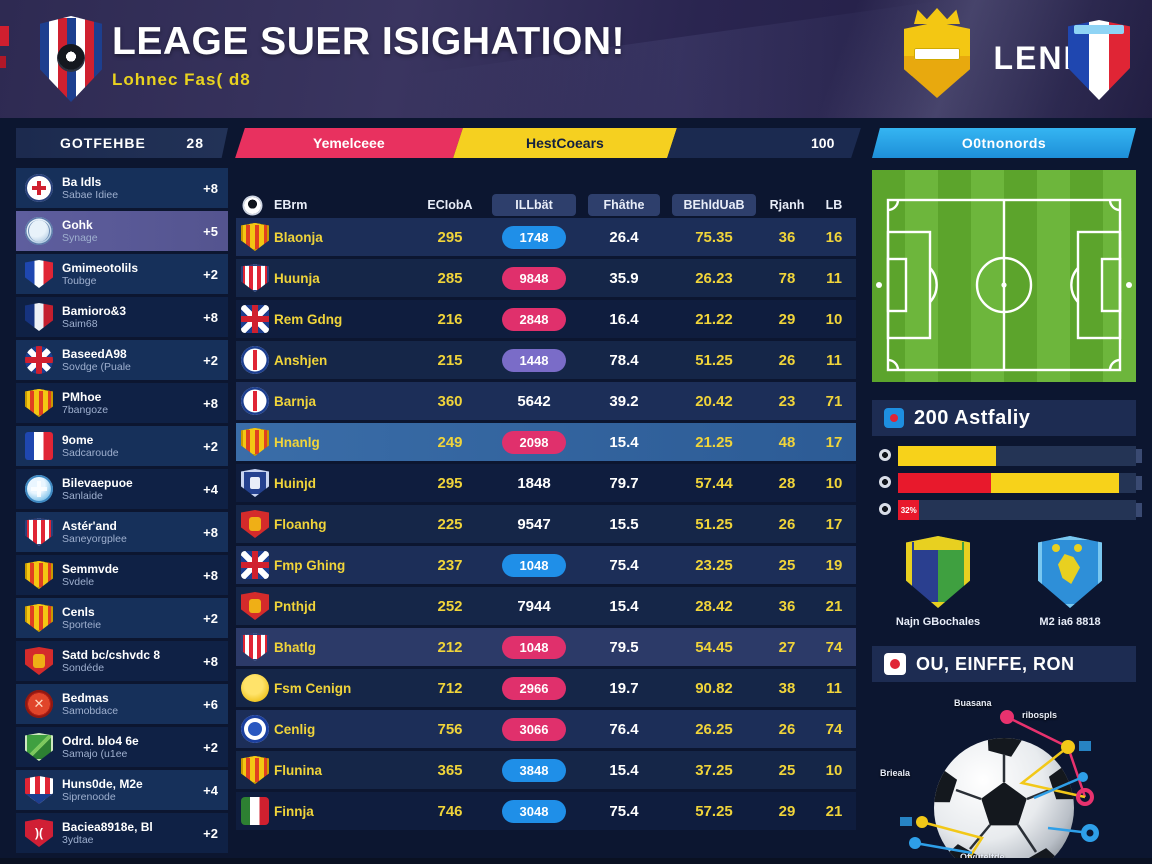  What do you see at coordinates (122, 360) in the screenshot?
I see `sidebar-team-item: BaseedA98 Sovdge (Puale +2` at bounding box center [122, 360].